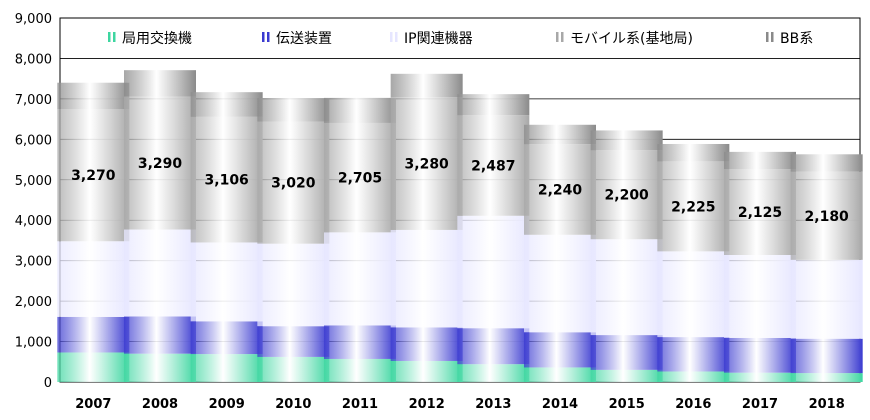 This screenshot has width=870, height=420. Describe the element at coordinates (493, 404) in the screenshot. I see `x-tick-label: 2013` at that location.